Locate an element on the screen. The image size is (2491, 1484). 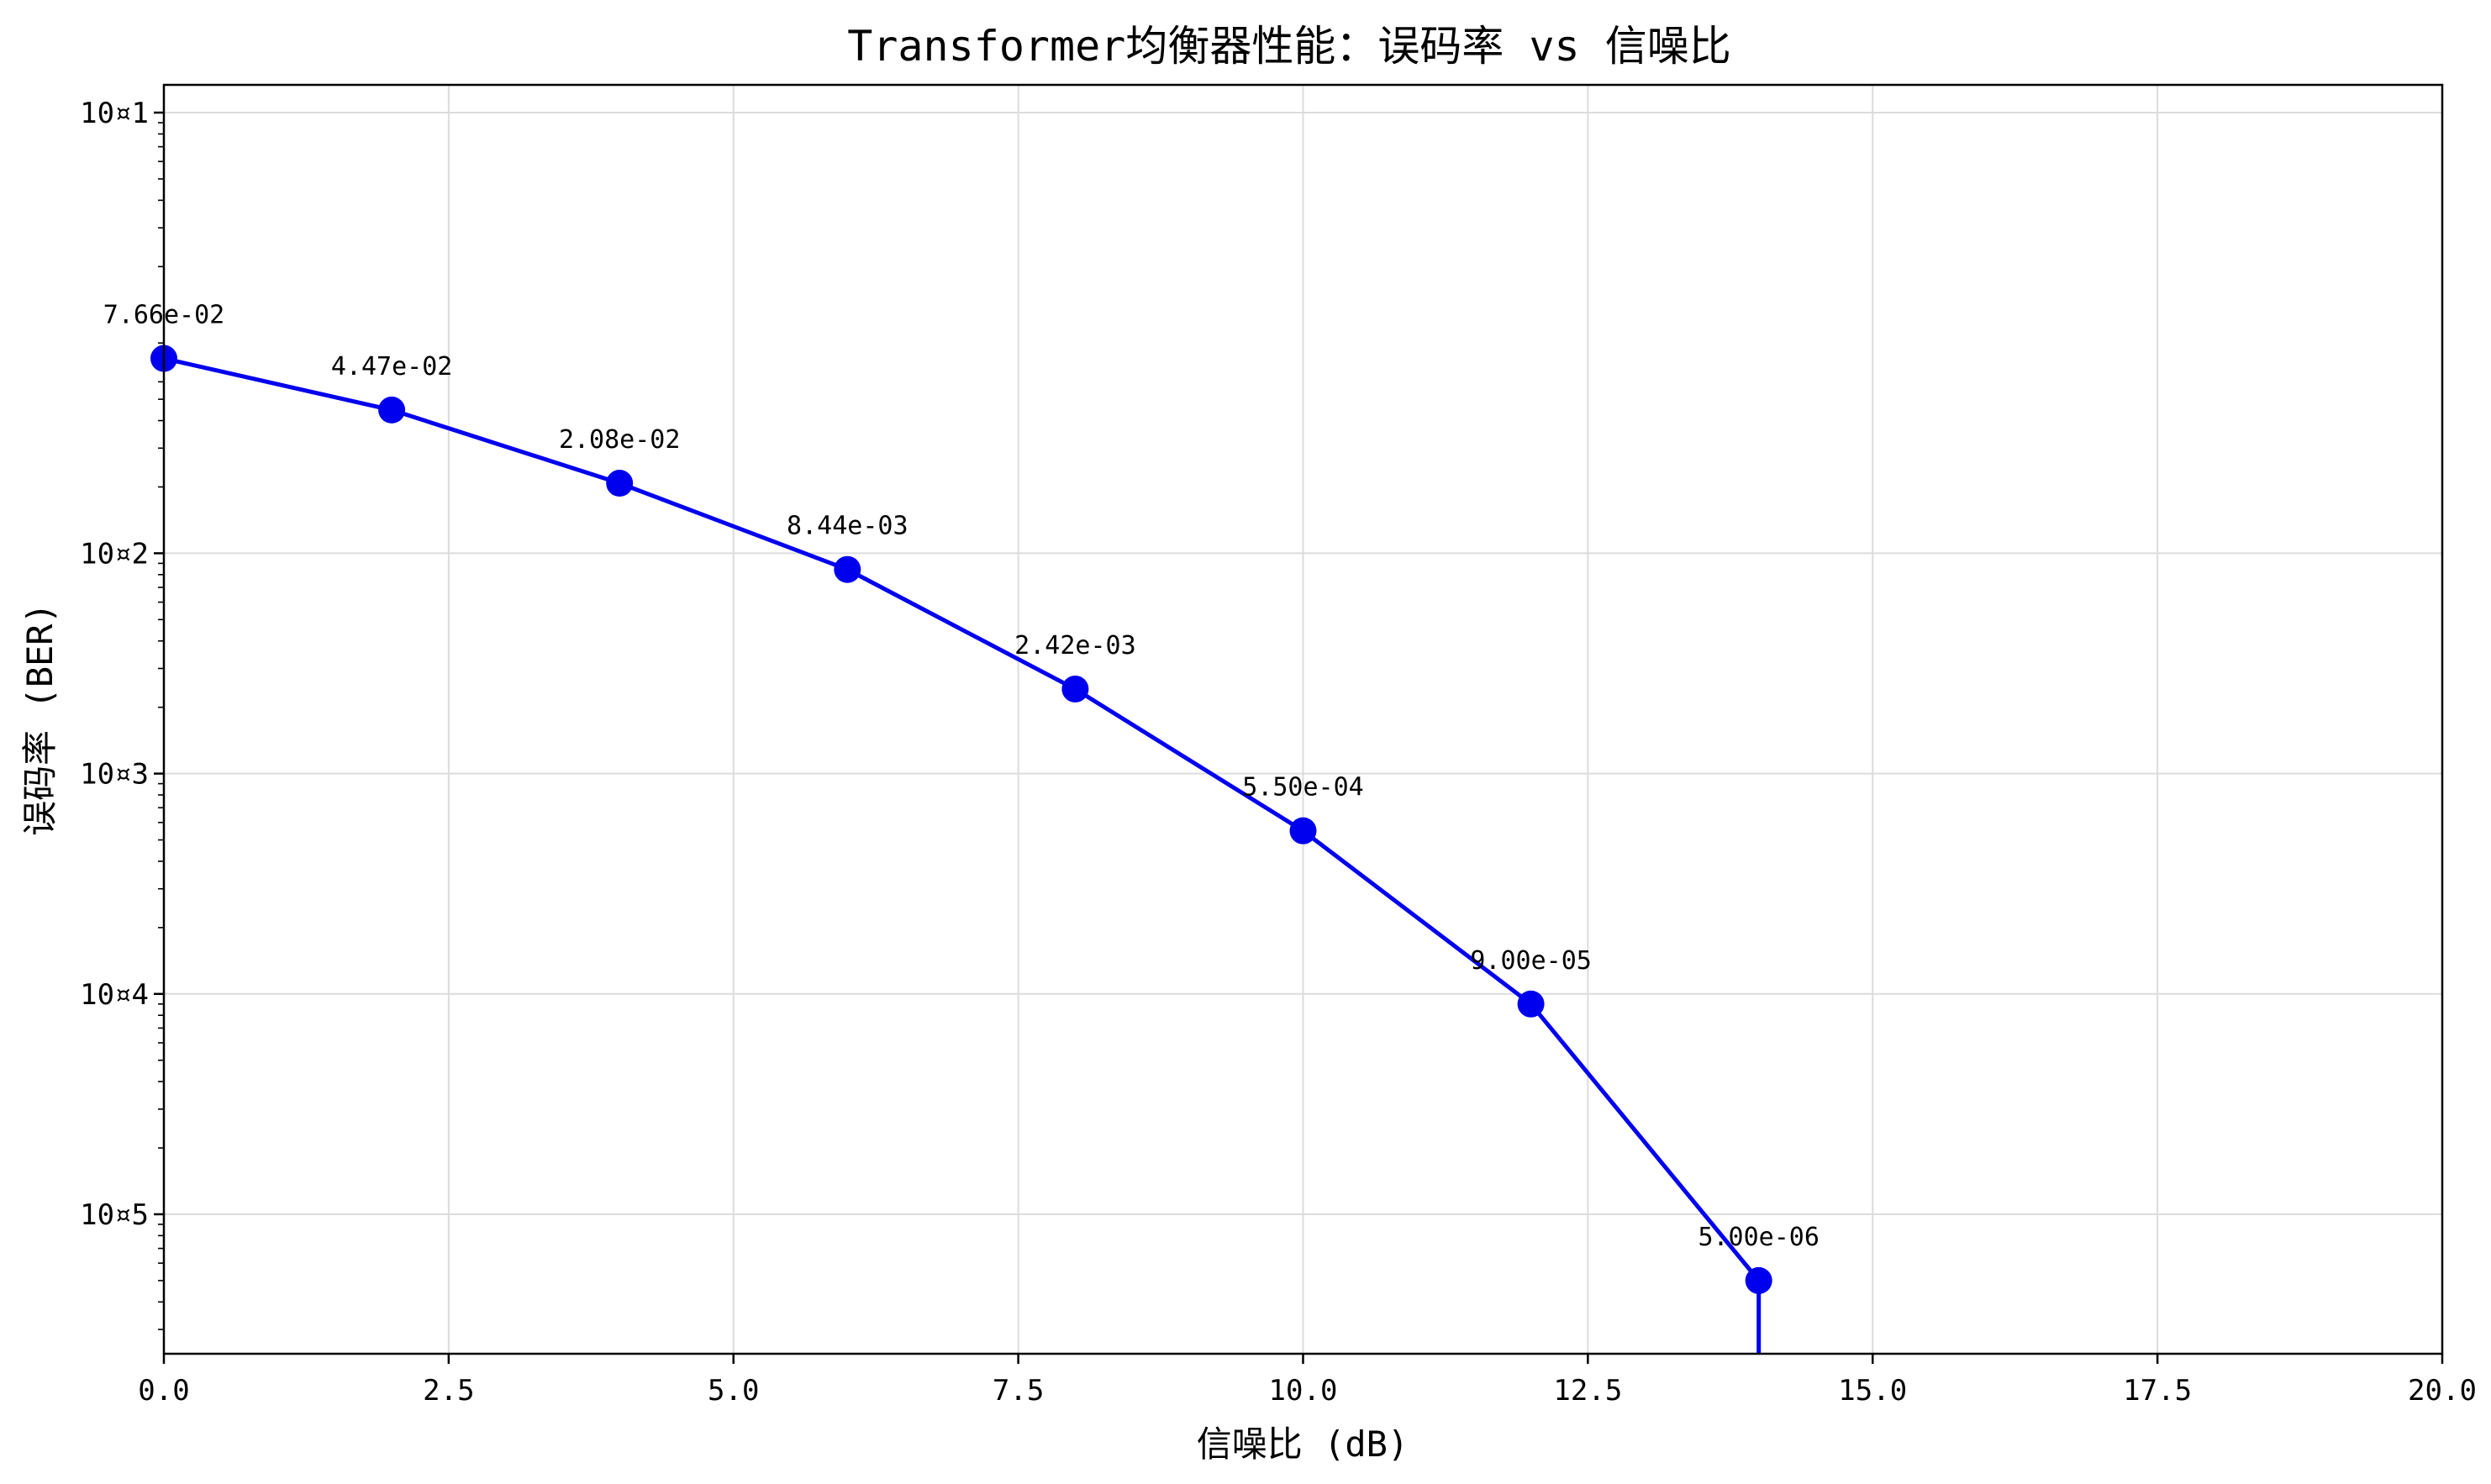
y-axis: 10¤1 10¤2 10¤3 10¤4 10¤5 is located at coordinates (122, 665).